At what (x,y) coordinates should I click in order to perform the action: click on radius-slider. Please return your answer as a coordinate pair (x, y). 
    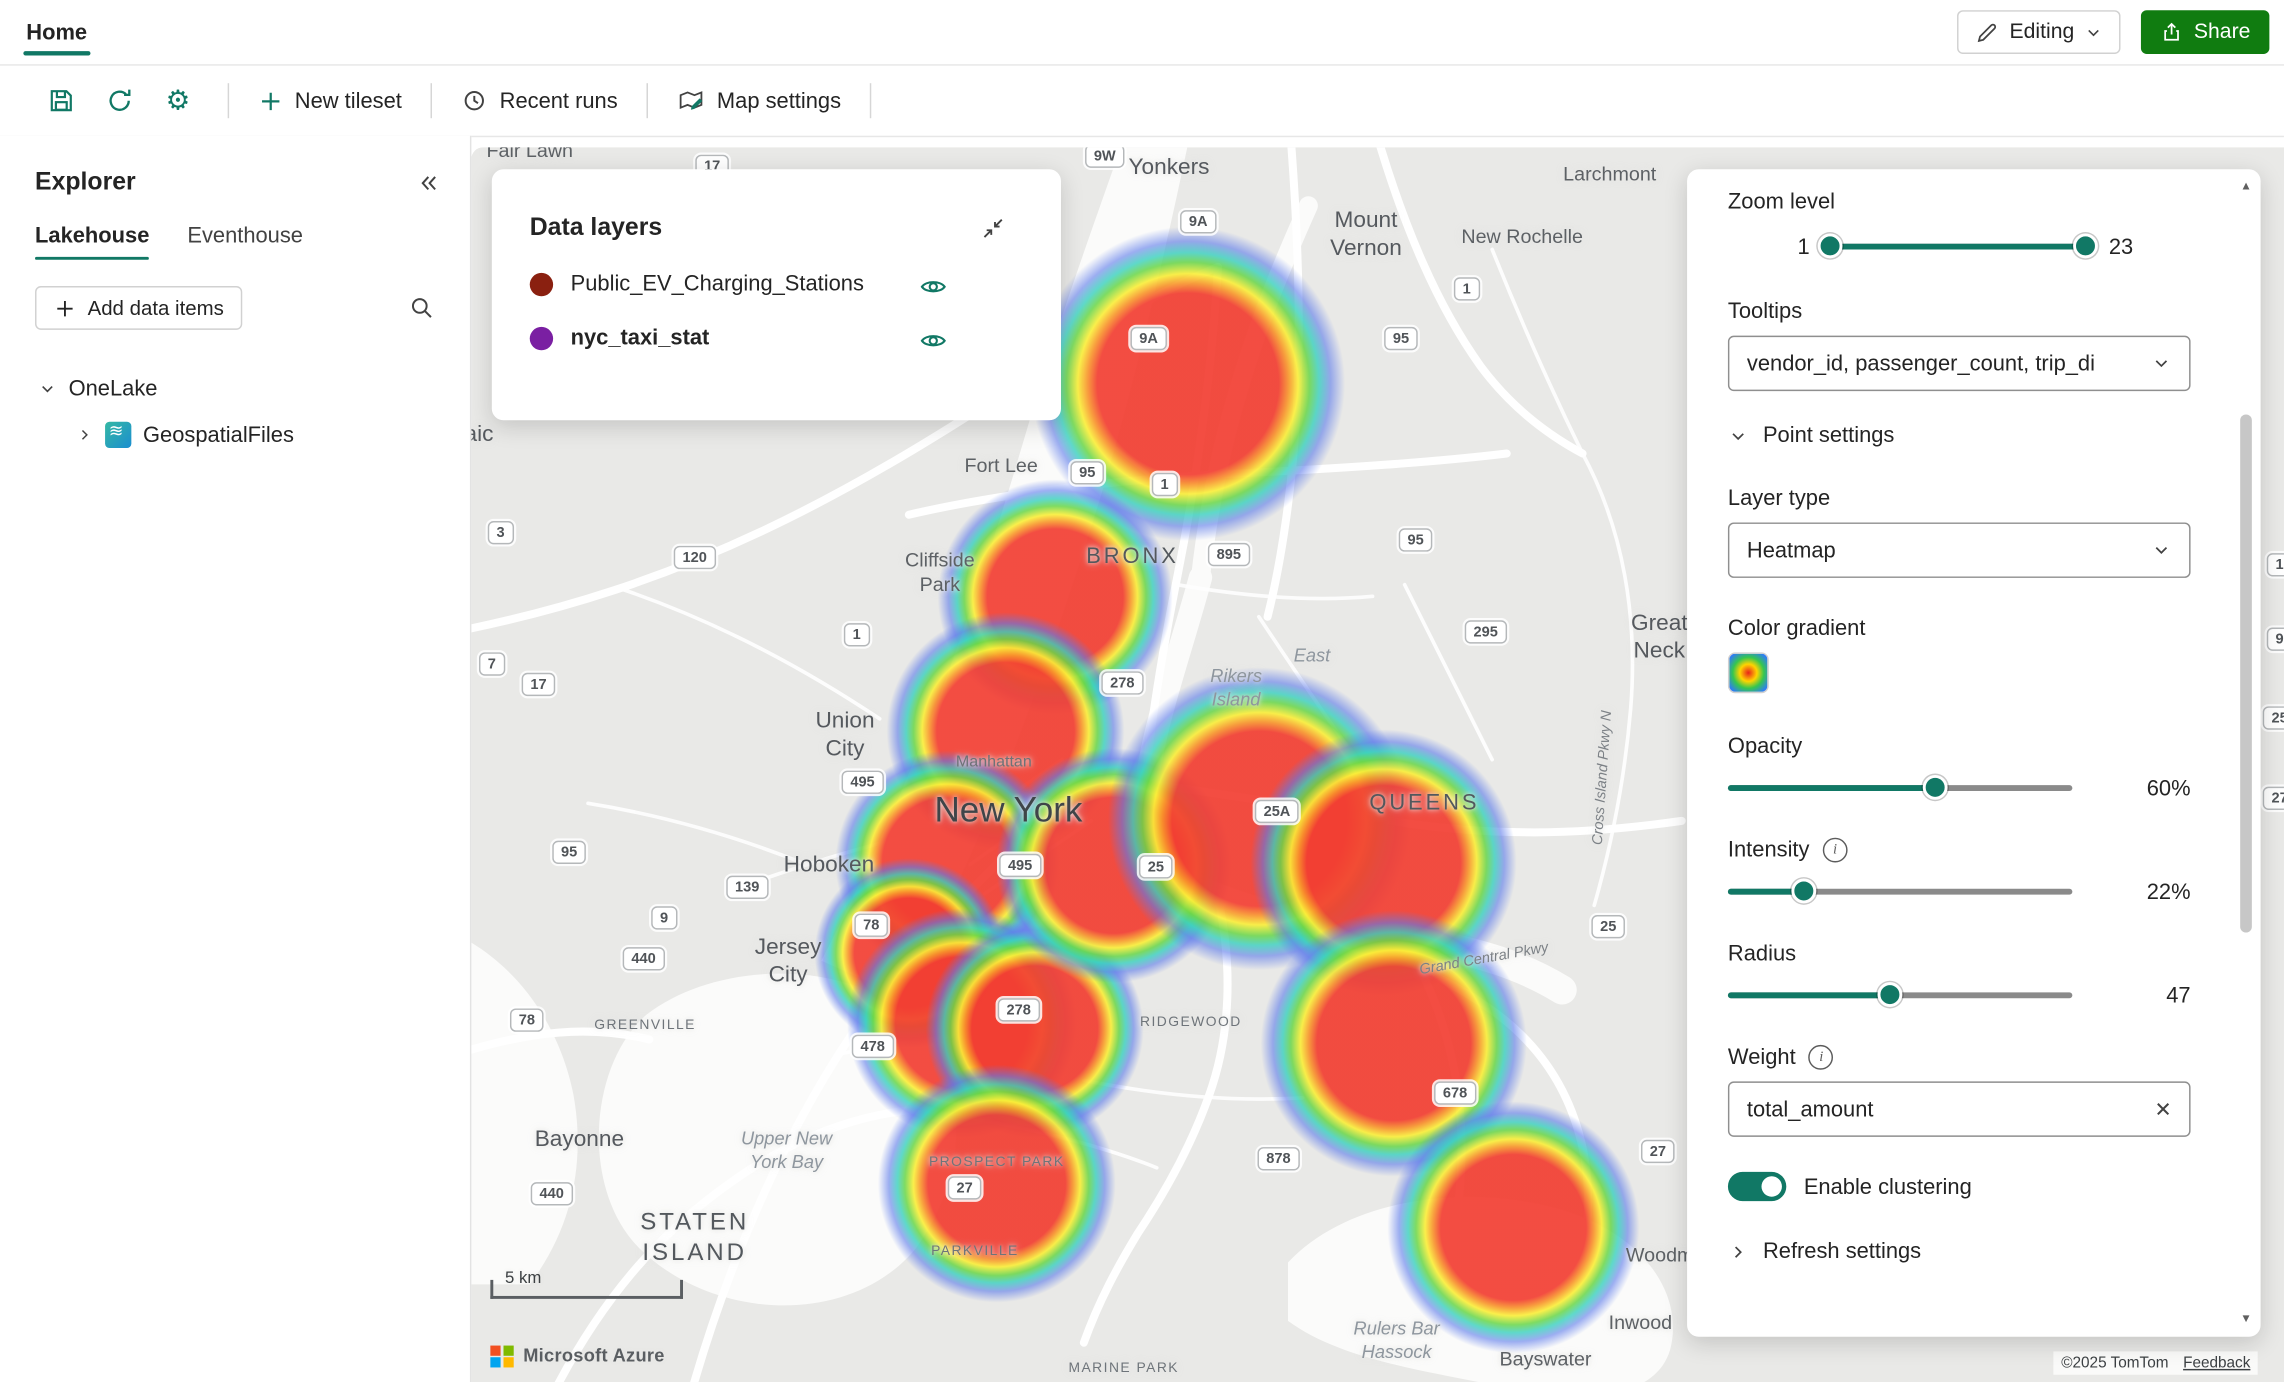
    Looking at the image, I should click on (1900, 995).